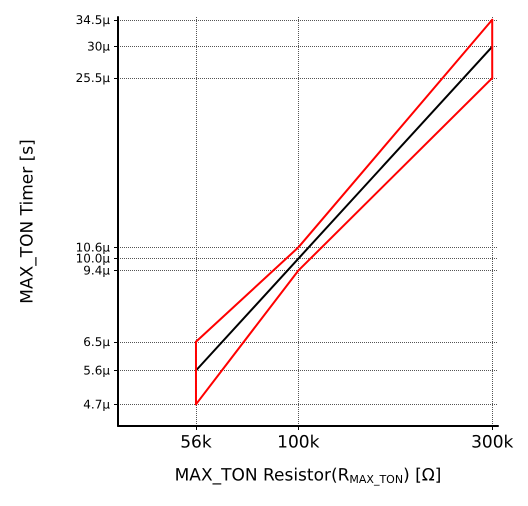 The width and height of the screenshot is (528, 506). Describe the element at coordinates (93, 78) in the screenshot. I see `y-tick-label: 25.5μ` at that location.